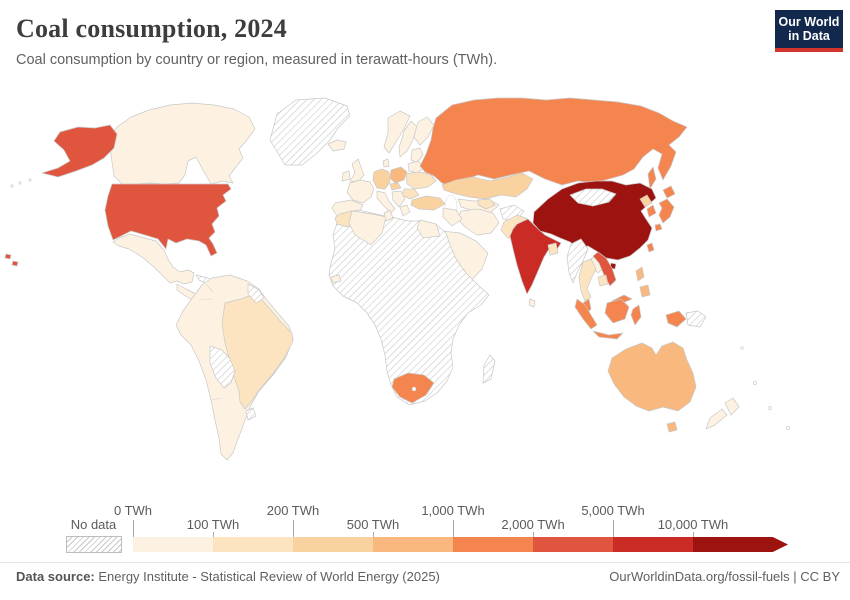 The image size is (850, 600). Describe the element at coordinates (360, 191) in the screenshot. I see `country-france` at that location.